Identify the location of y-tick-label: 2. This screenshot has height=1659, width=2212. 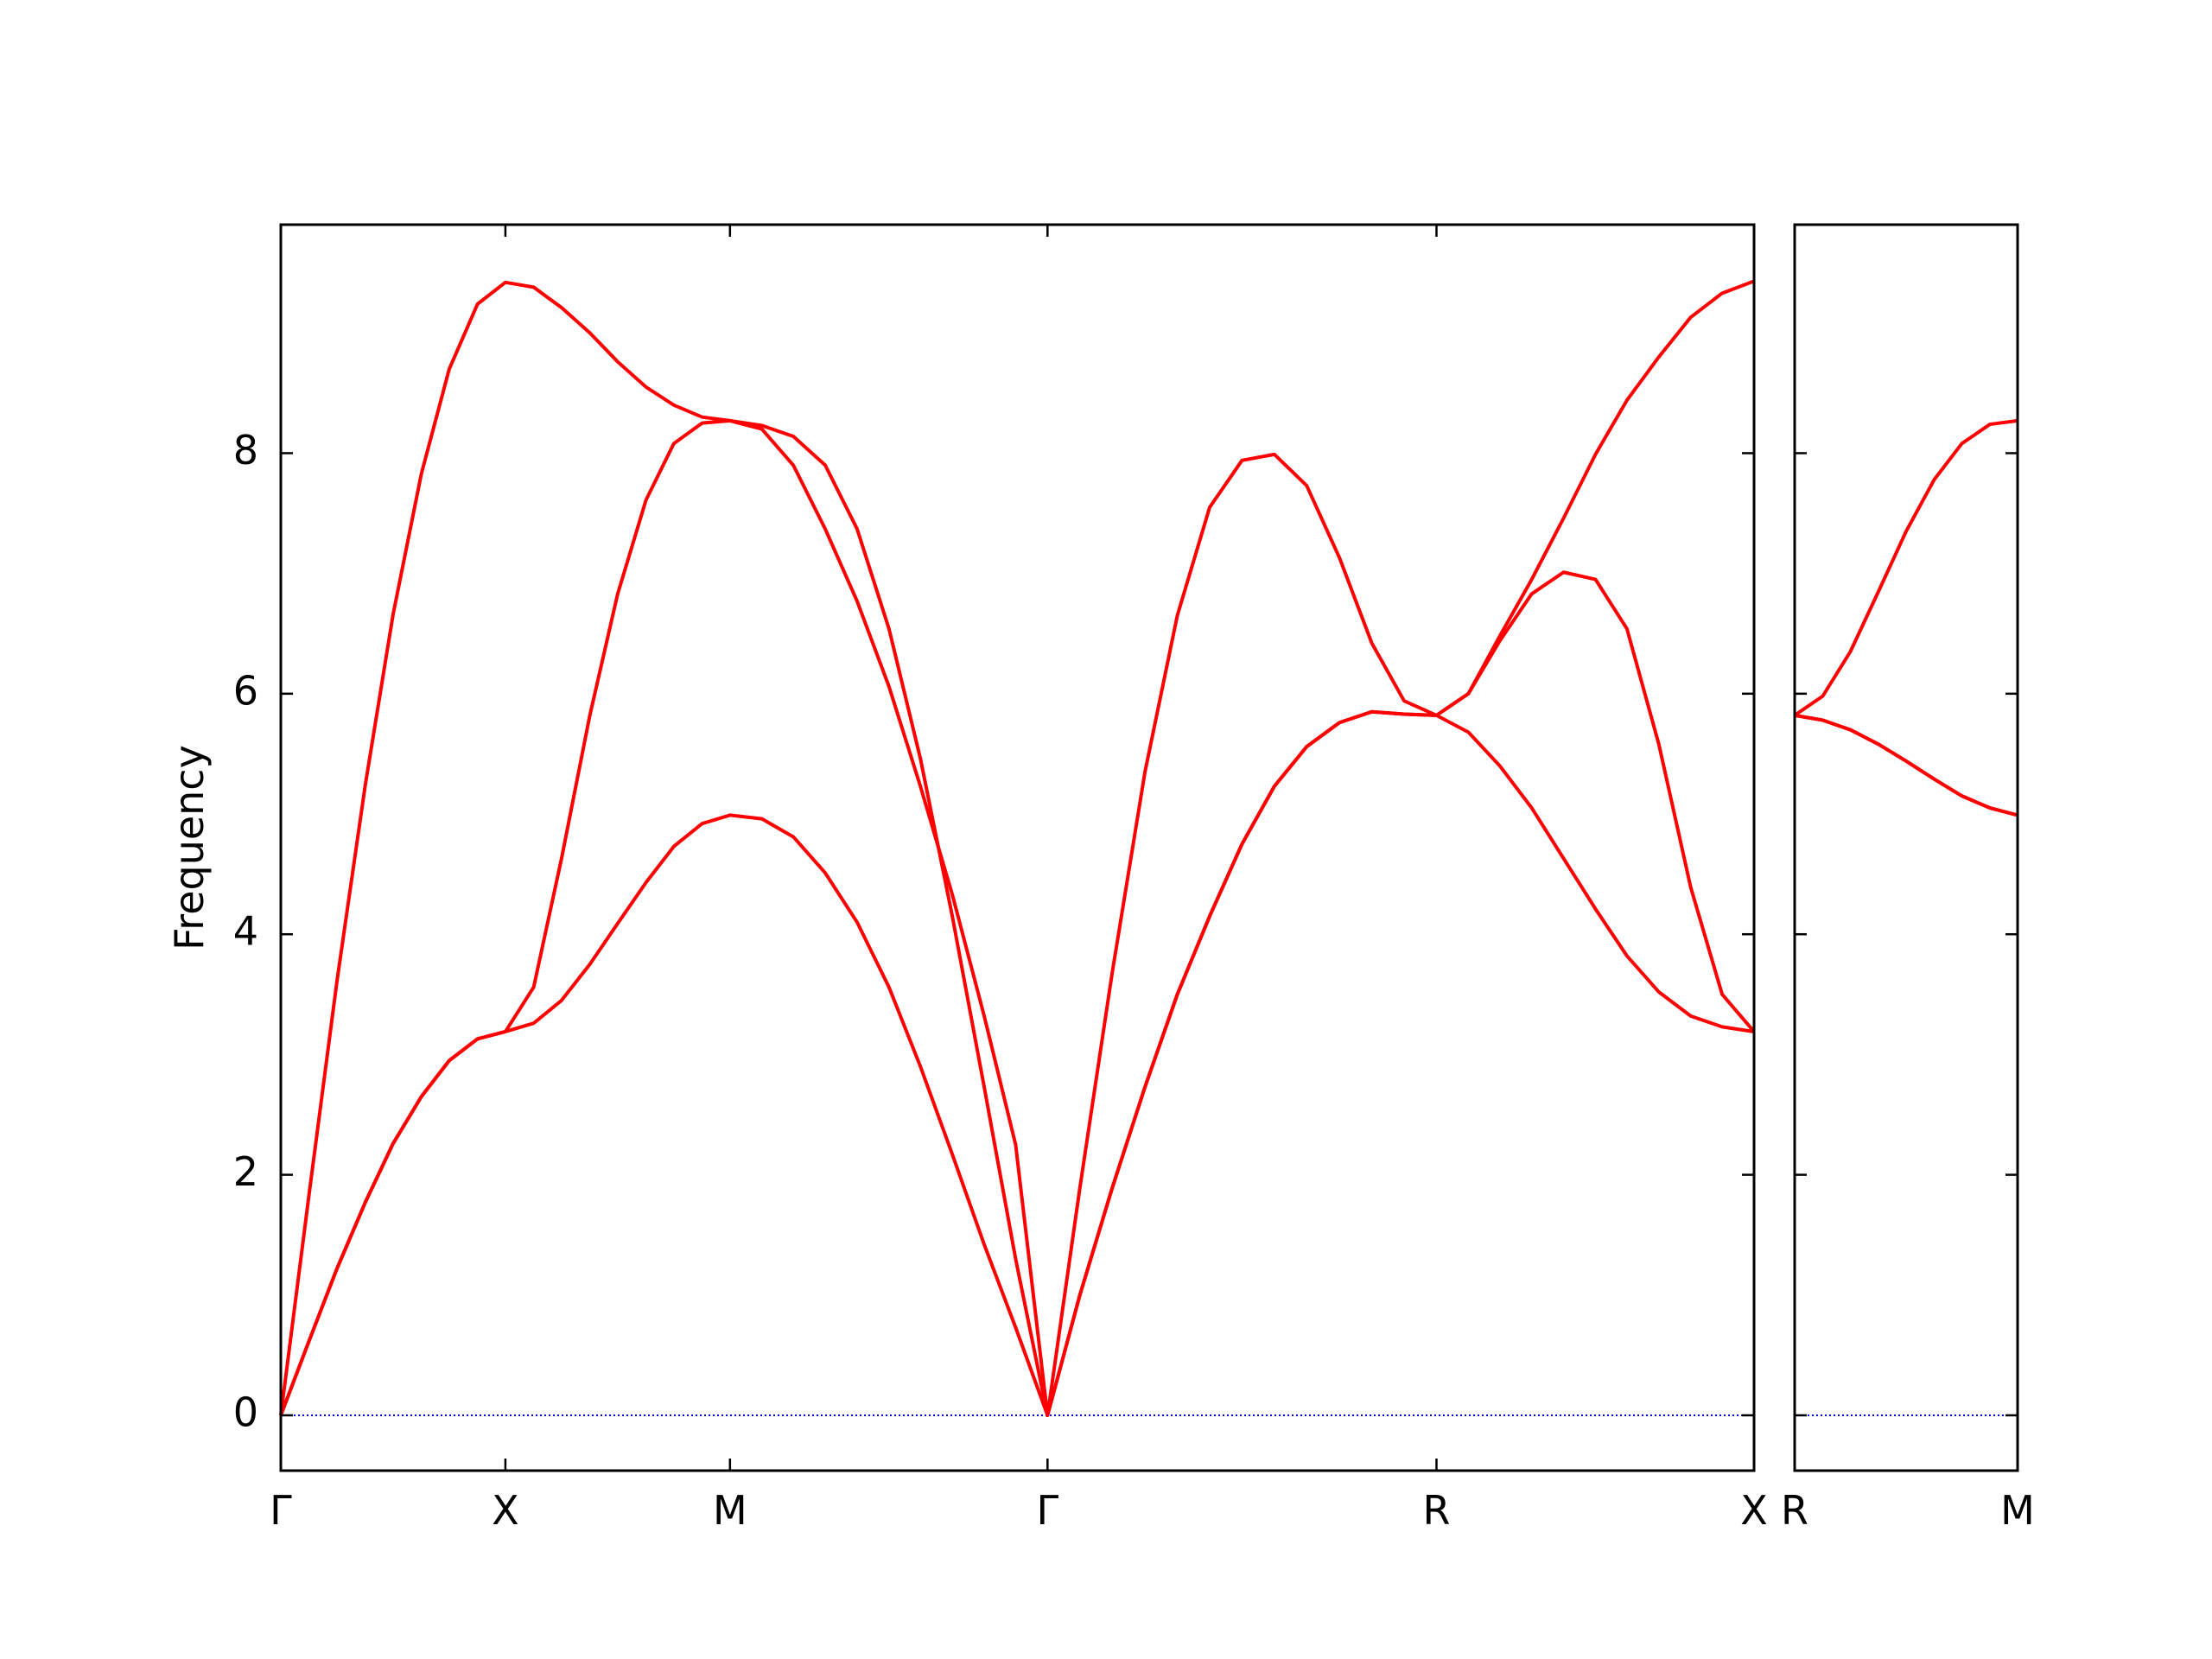
(245, 1171).